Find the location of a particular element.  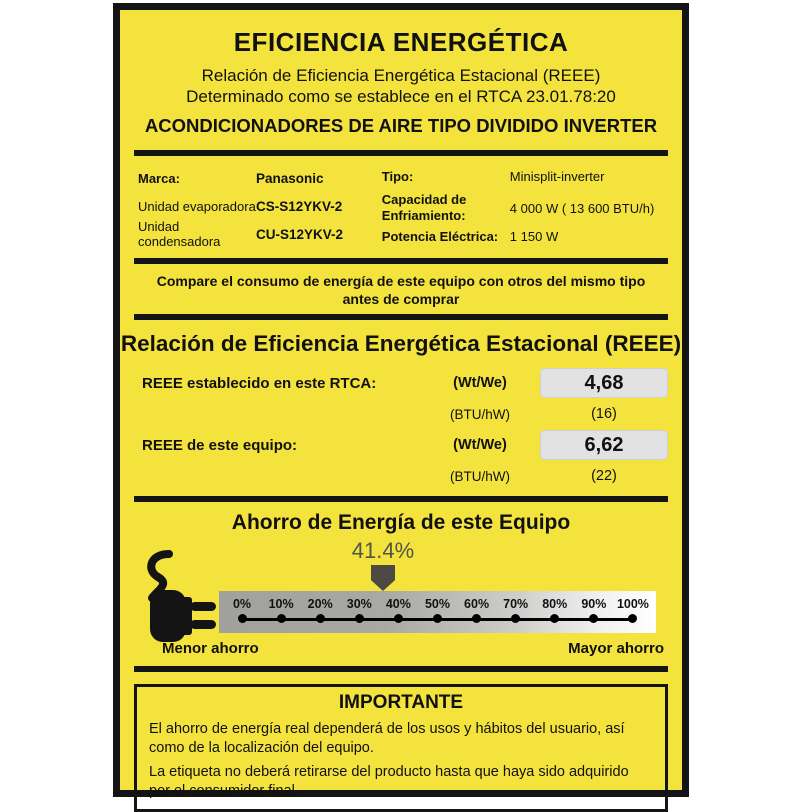

condenser-label: Unidad condensadora is located at coordinates (179, 234).